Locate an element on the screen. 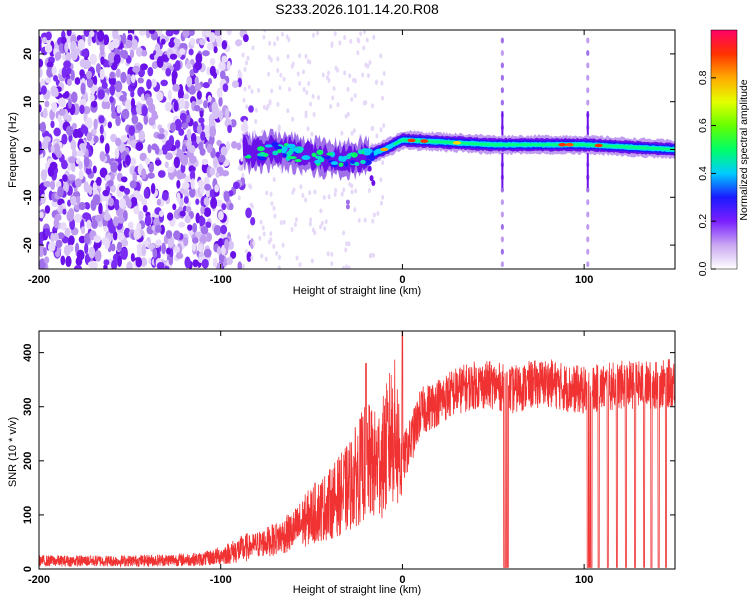 The height and width of the screenshot is (600, 750). y-tick-label: 0 is located at coordinates (28, 149).